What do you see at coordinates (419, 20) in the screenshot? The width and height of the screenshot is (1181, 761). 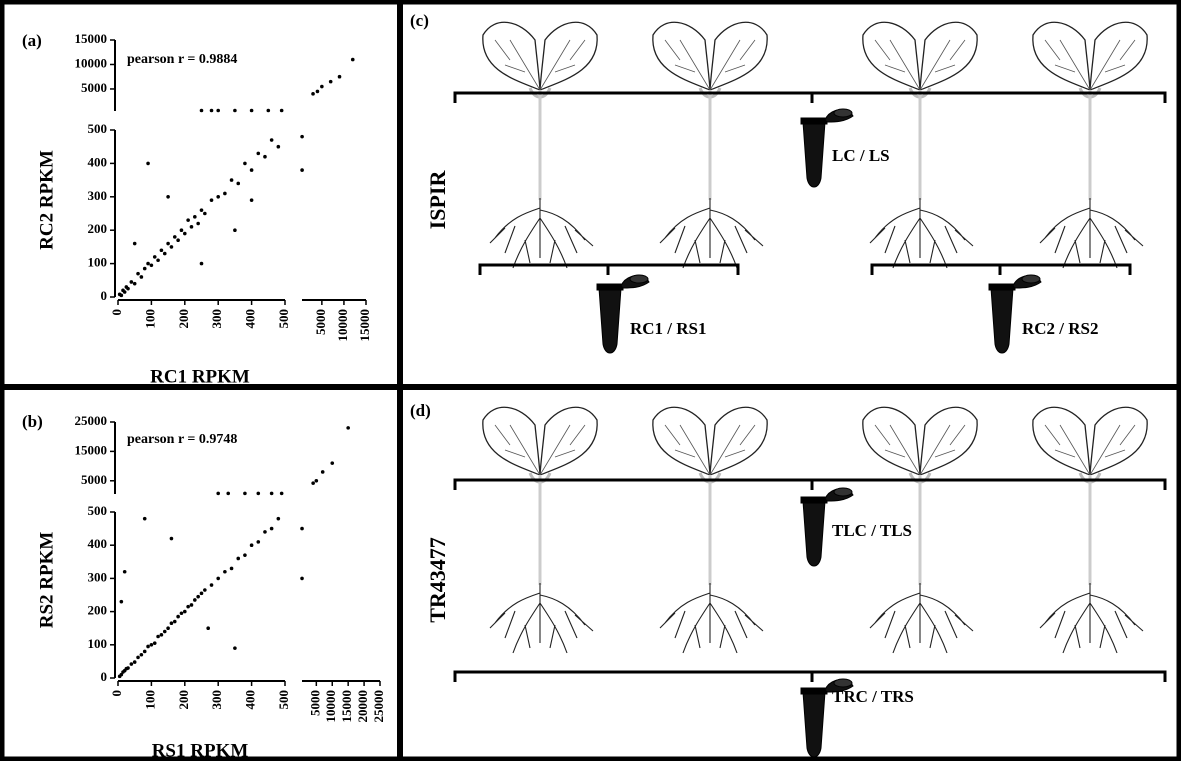 I see `panel-label: (c)` at bounding box center [419, 20].